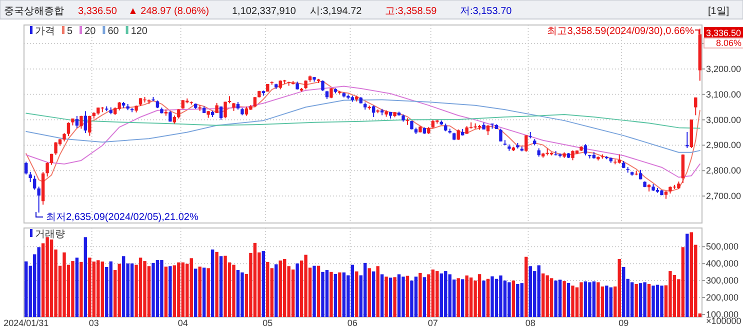  What do you see at coordinates (93, 323) in the screenshot?
I see `x-tick-label: 03` at bounding box center [93, 323].